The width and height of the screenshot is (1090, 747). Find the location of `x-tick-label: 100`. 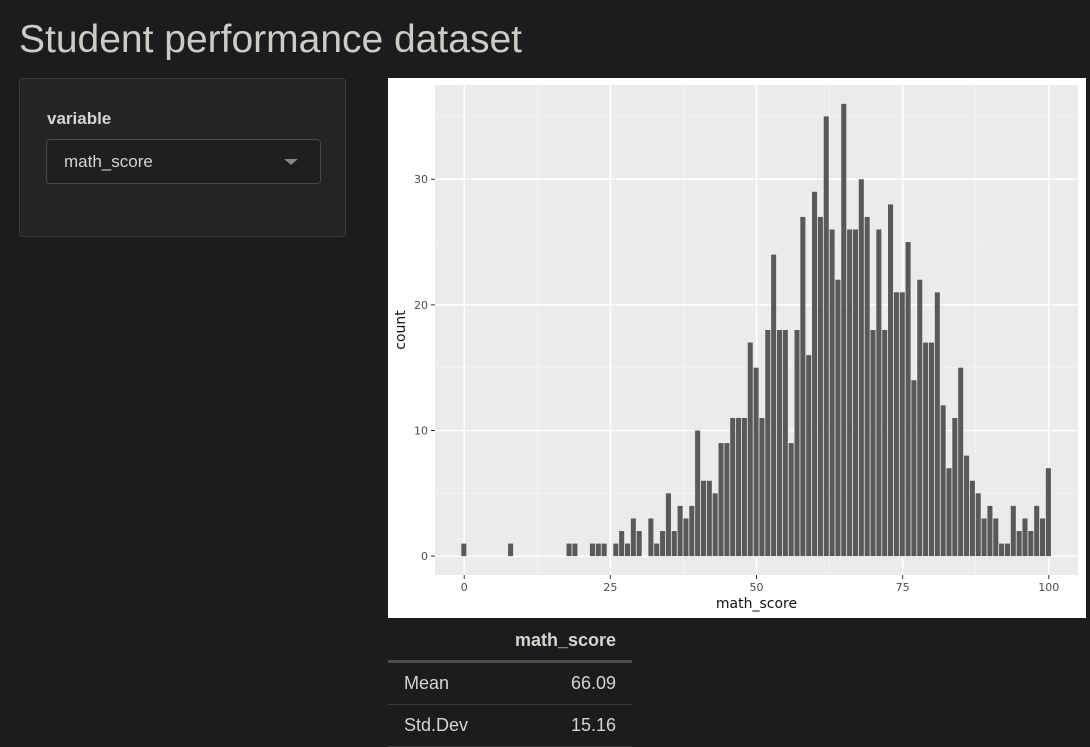

x-tick-label: 100 is located at coordinates (1048, 587).